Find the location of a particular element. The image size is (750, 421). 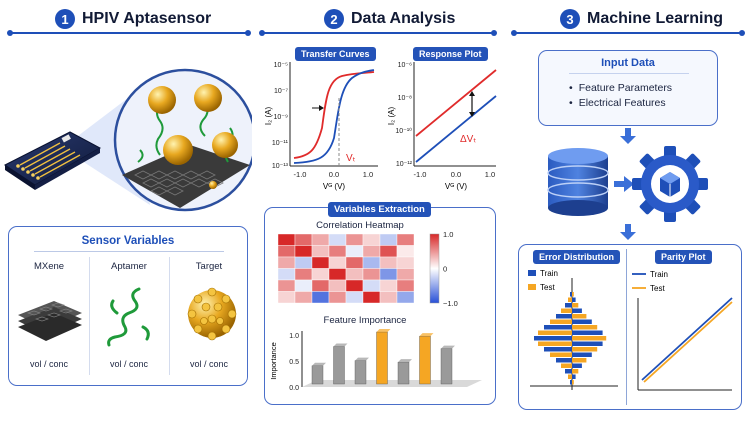

input-data-title: Input Data is located at coordinates (628, 63).